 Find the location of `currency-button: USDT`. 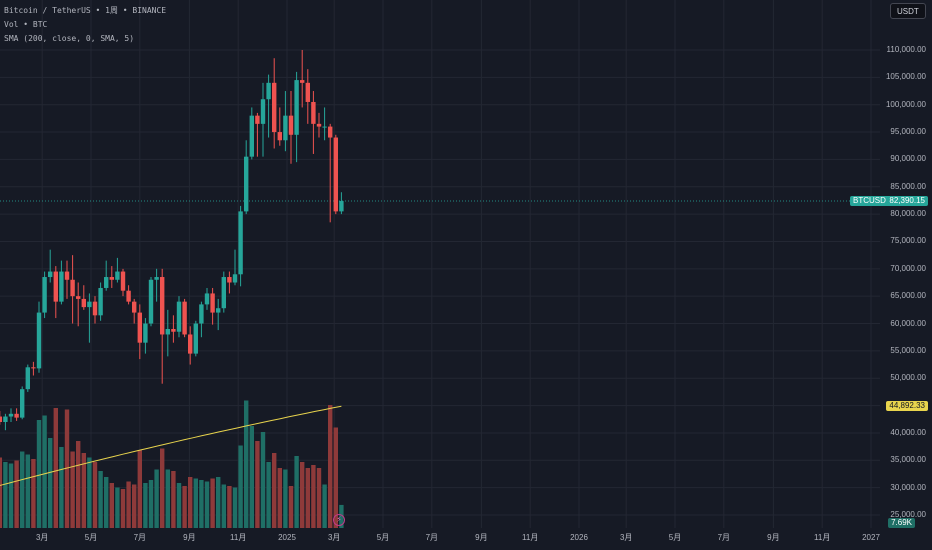

currency-button: USDT is located at coordinates (908, 11).